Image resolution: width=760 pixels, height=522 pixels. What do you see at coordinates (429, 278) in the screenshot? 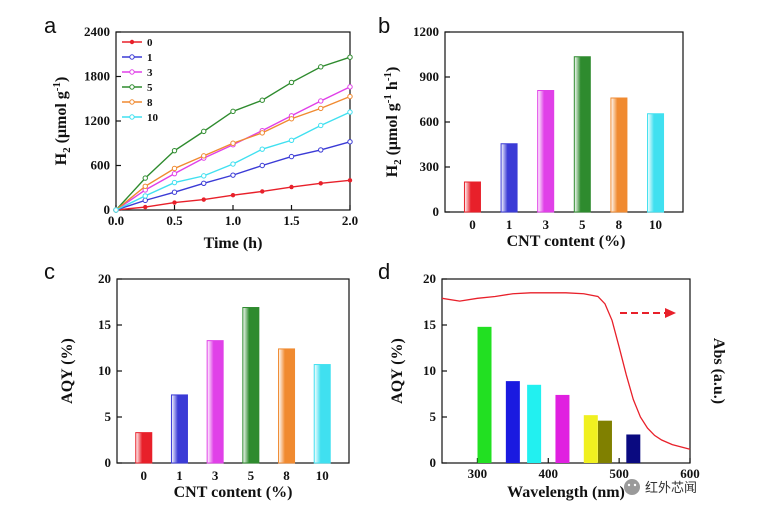
I see `chart-d-ytick-label: 20` at bounding box center [429, 278].